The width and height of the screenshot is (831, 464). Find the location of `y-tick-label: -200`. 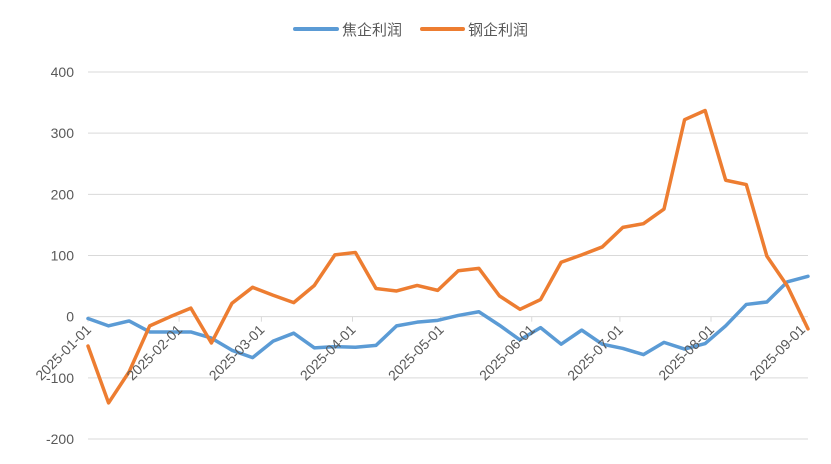

y-tick-label: -200 is located at coordinates (60, 439).